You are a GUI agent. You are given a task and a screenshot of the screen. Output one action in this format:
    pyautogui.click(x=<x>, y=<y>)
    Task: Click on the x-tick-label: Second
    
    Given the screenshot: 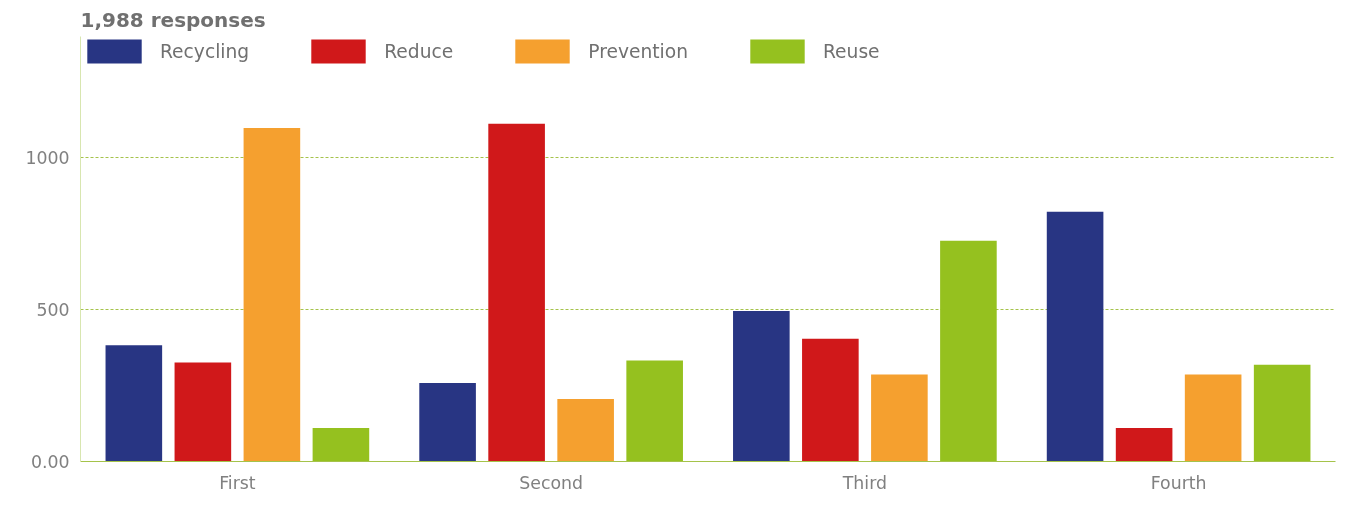 What is the action you would take?
    pyautogui.click(x=551, y=482)
    